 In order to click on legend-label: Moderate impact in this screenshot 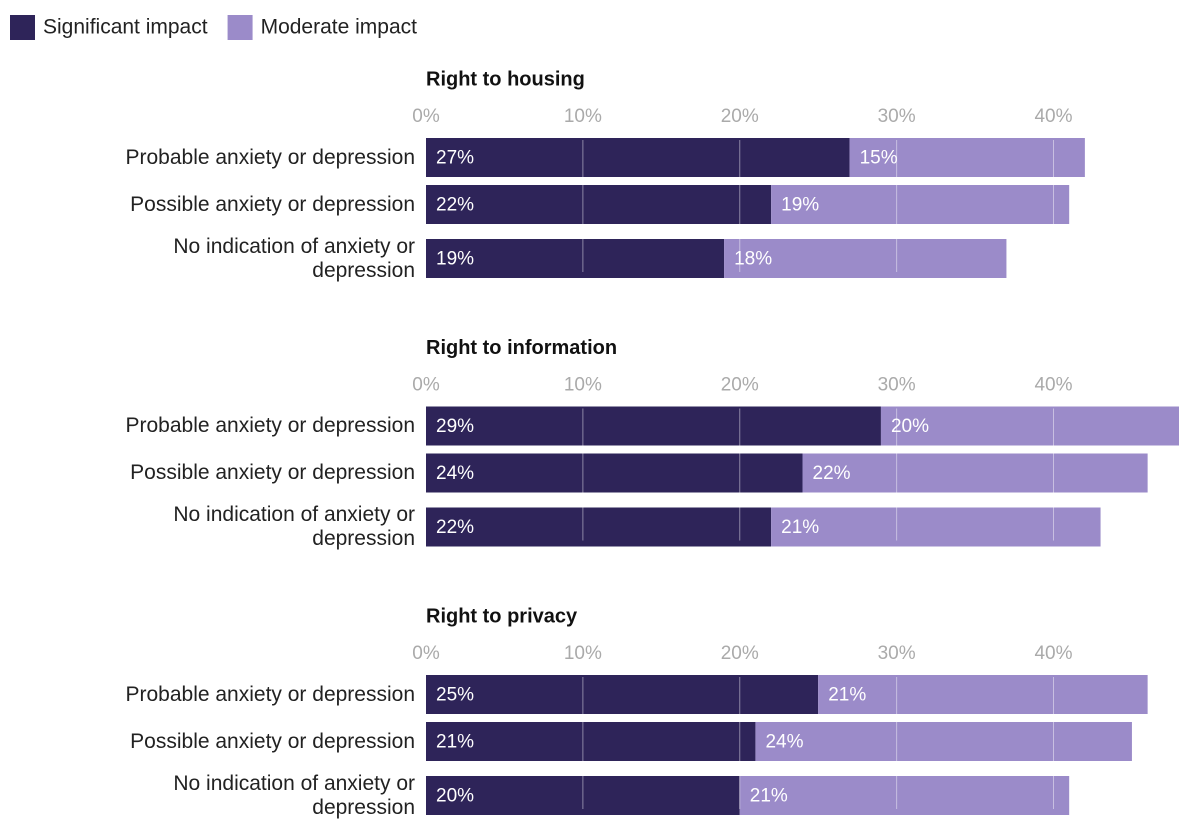, I will do `click(339, 27)`.